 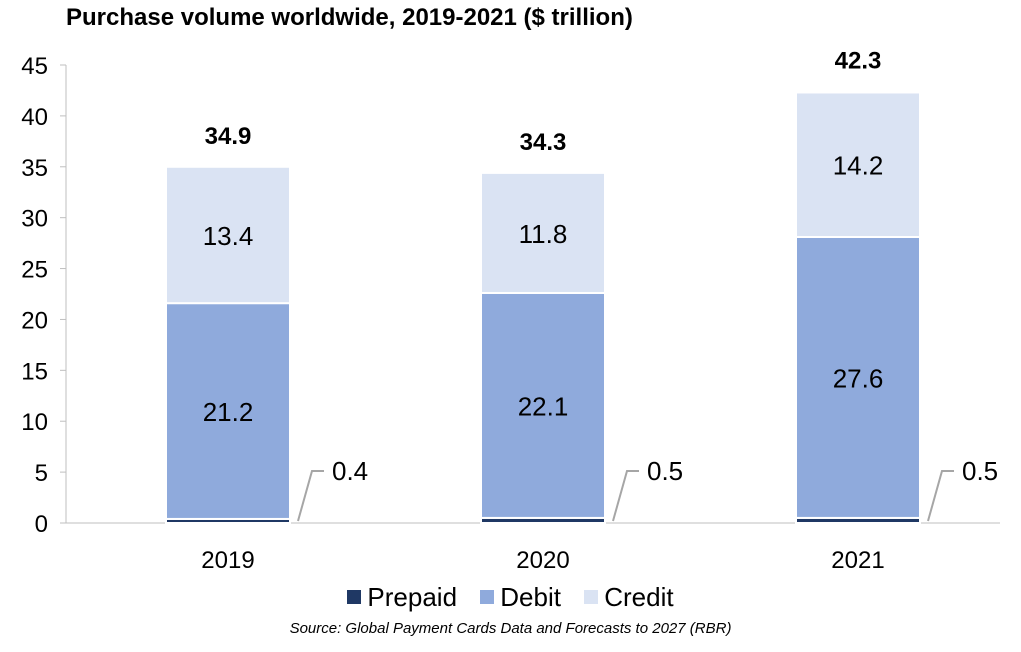 I want to click on y-tick-label-0: 0, so click(x=41, y=524).